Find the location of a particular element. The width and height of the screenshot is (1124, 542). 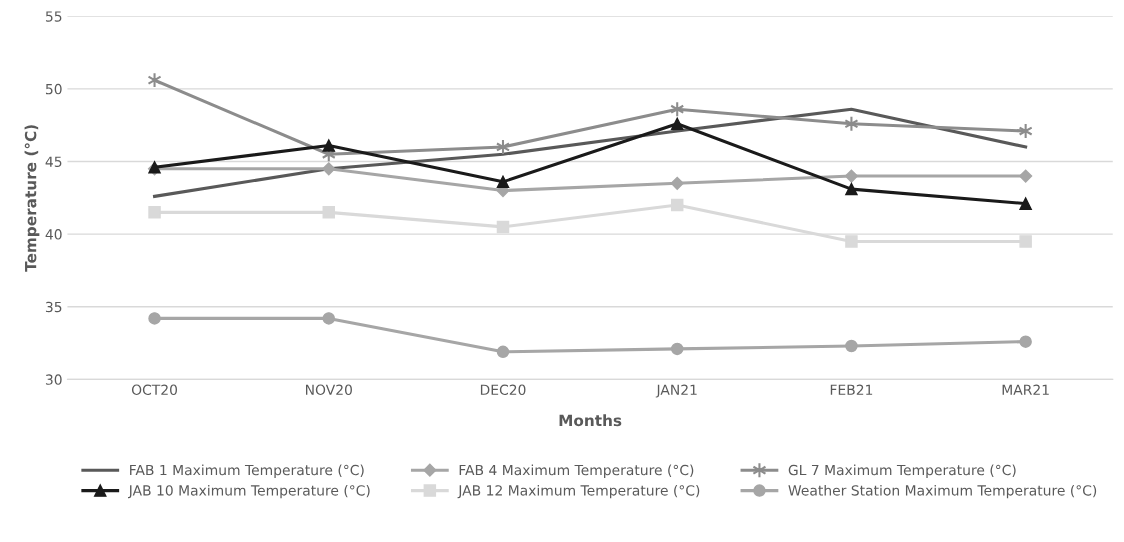

x-tick-label: DEC20 is located at coordinates (503, 390).